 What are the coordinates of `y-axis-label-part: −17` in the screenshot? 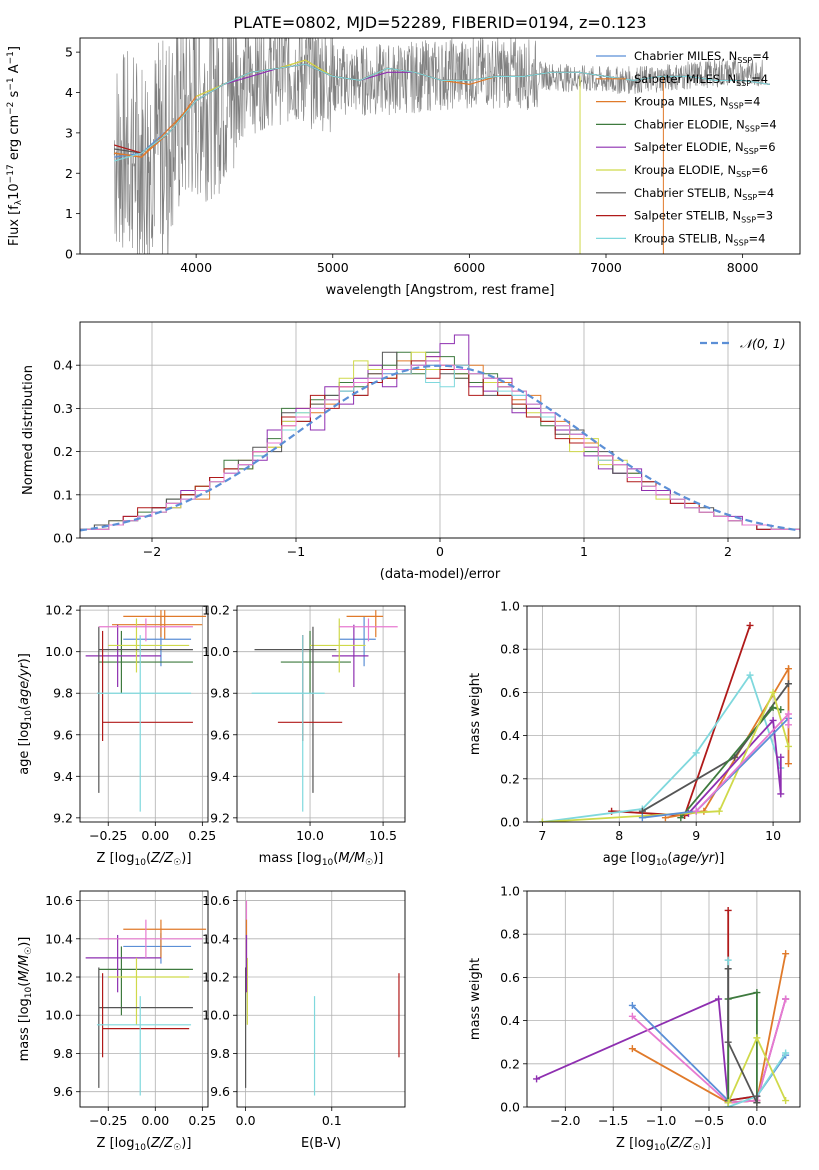 It's located at (11, 173).